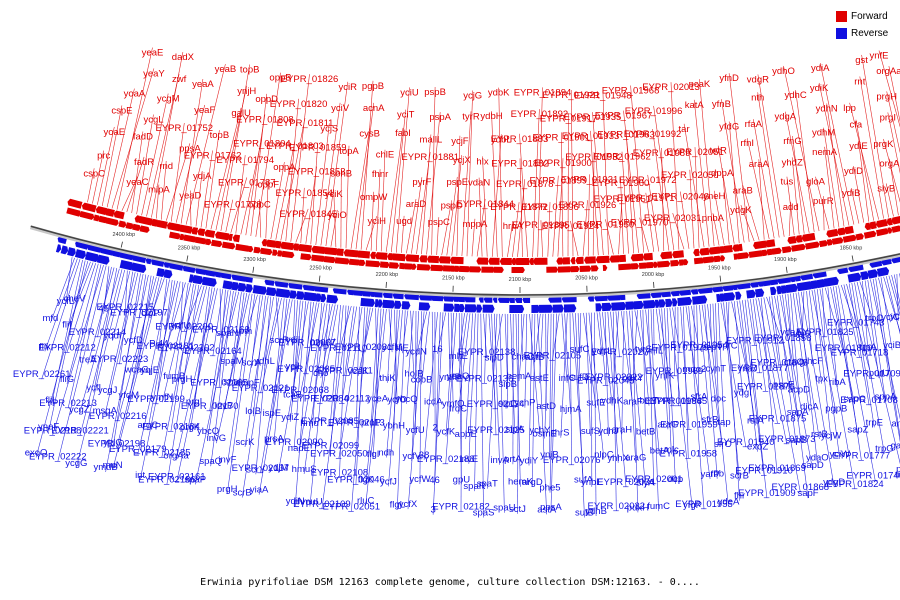 The image size is (900, 600). What do you see at coordinates (546, 406) in the screenshot?
I see `reverse-gene-label: astD` at bounding box center [546, 406].